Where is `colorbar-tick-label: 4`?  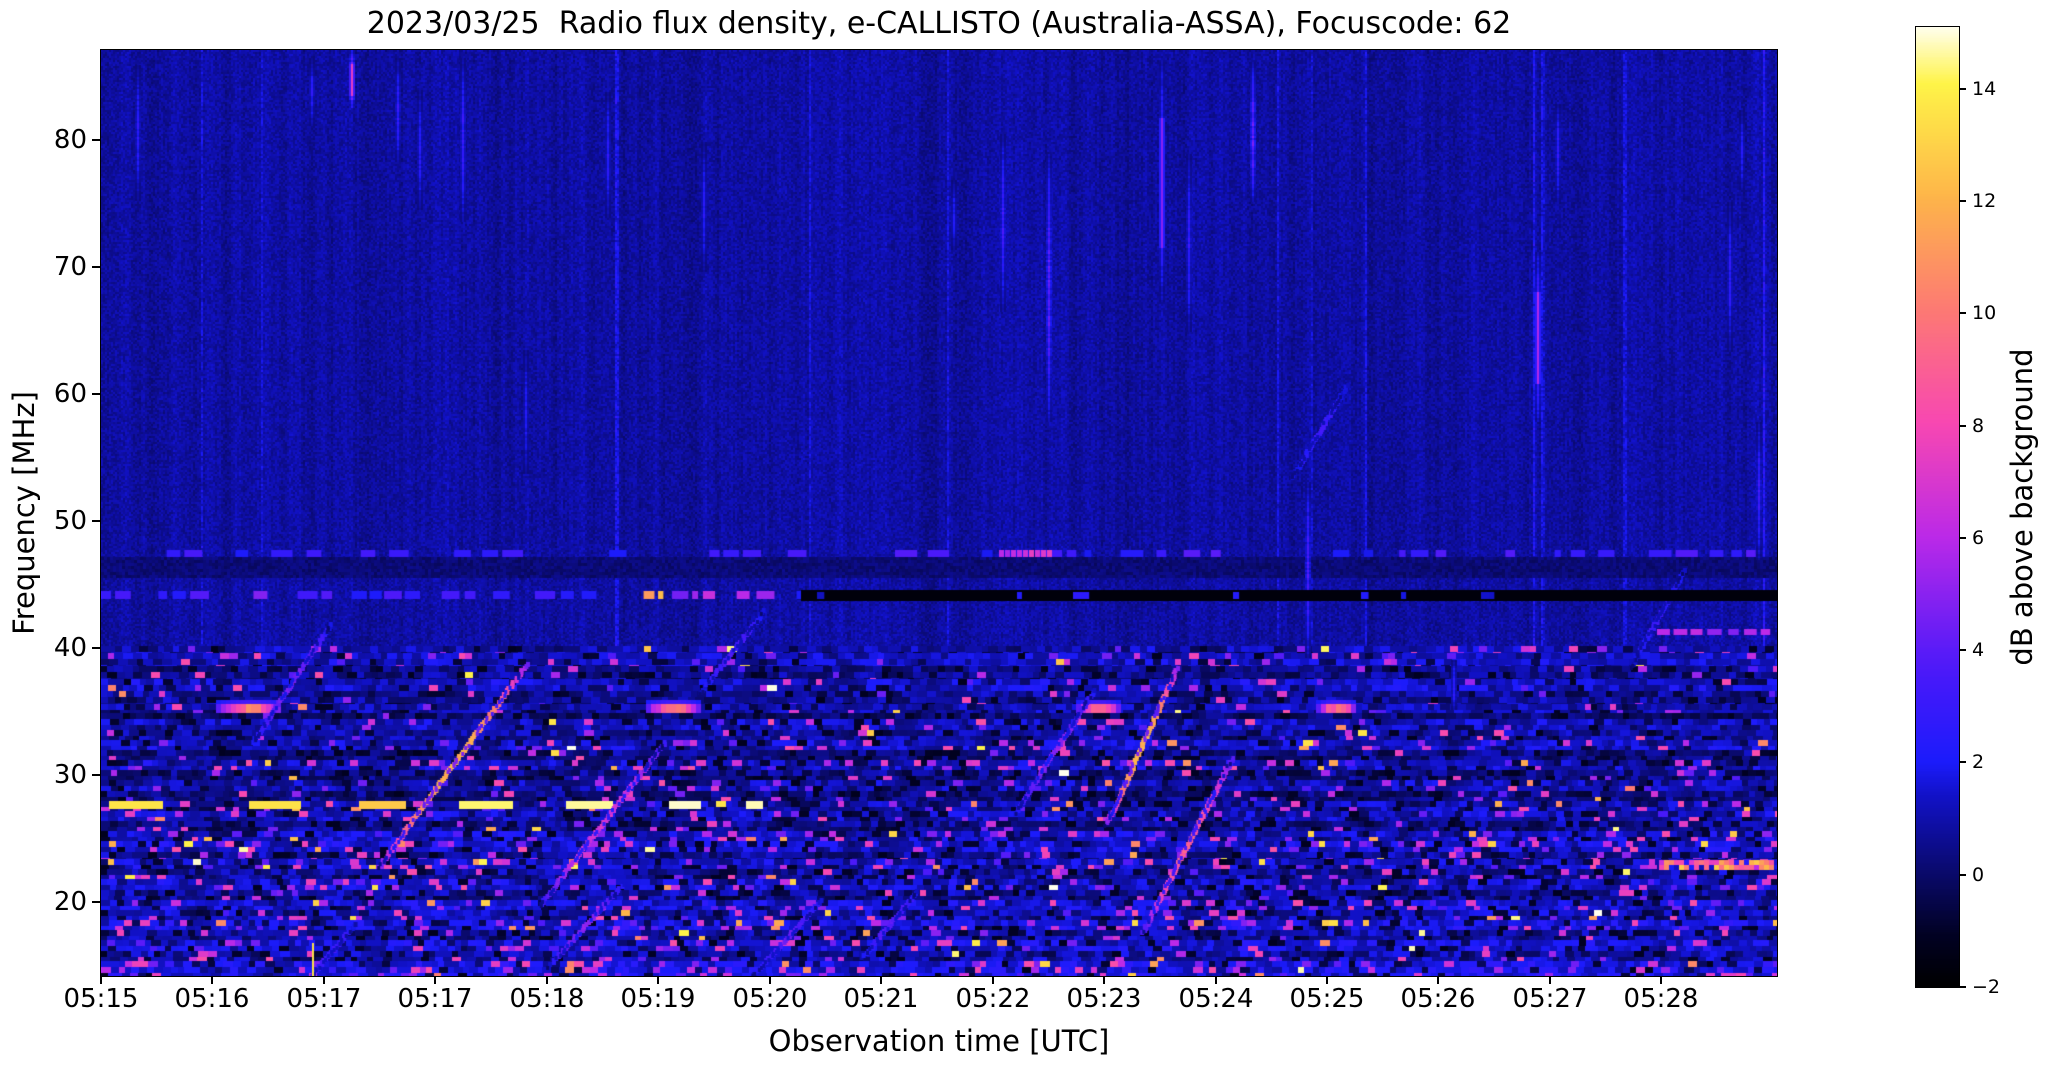
colorbar-tick-label: 4 is located at coordinates (1978, 650).